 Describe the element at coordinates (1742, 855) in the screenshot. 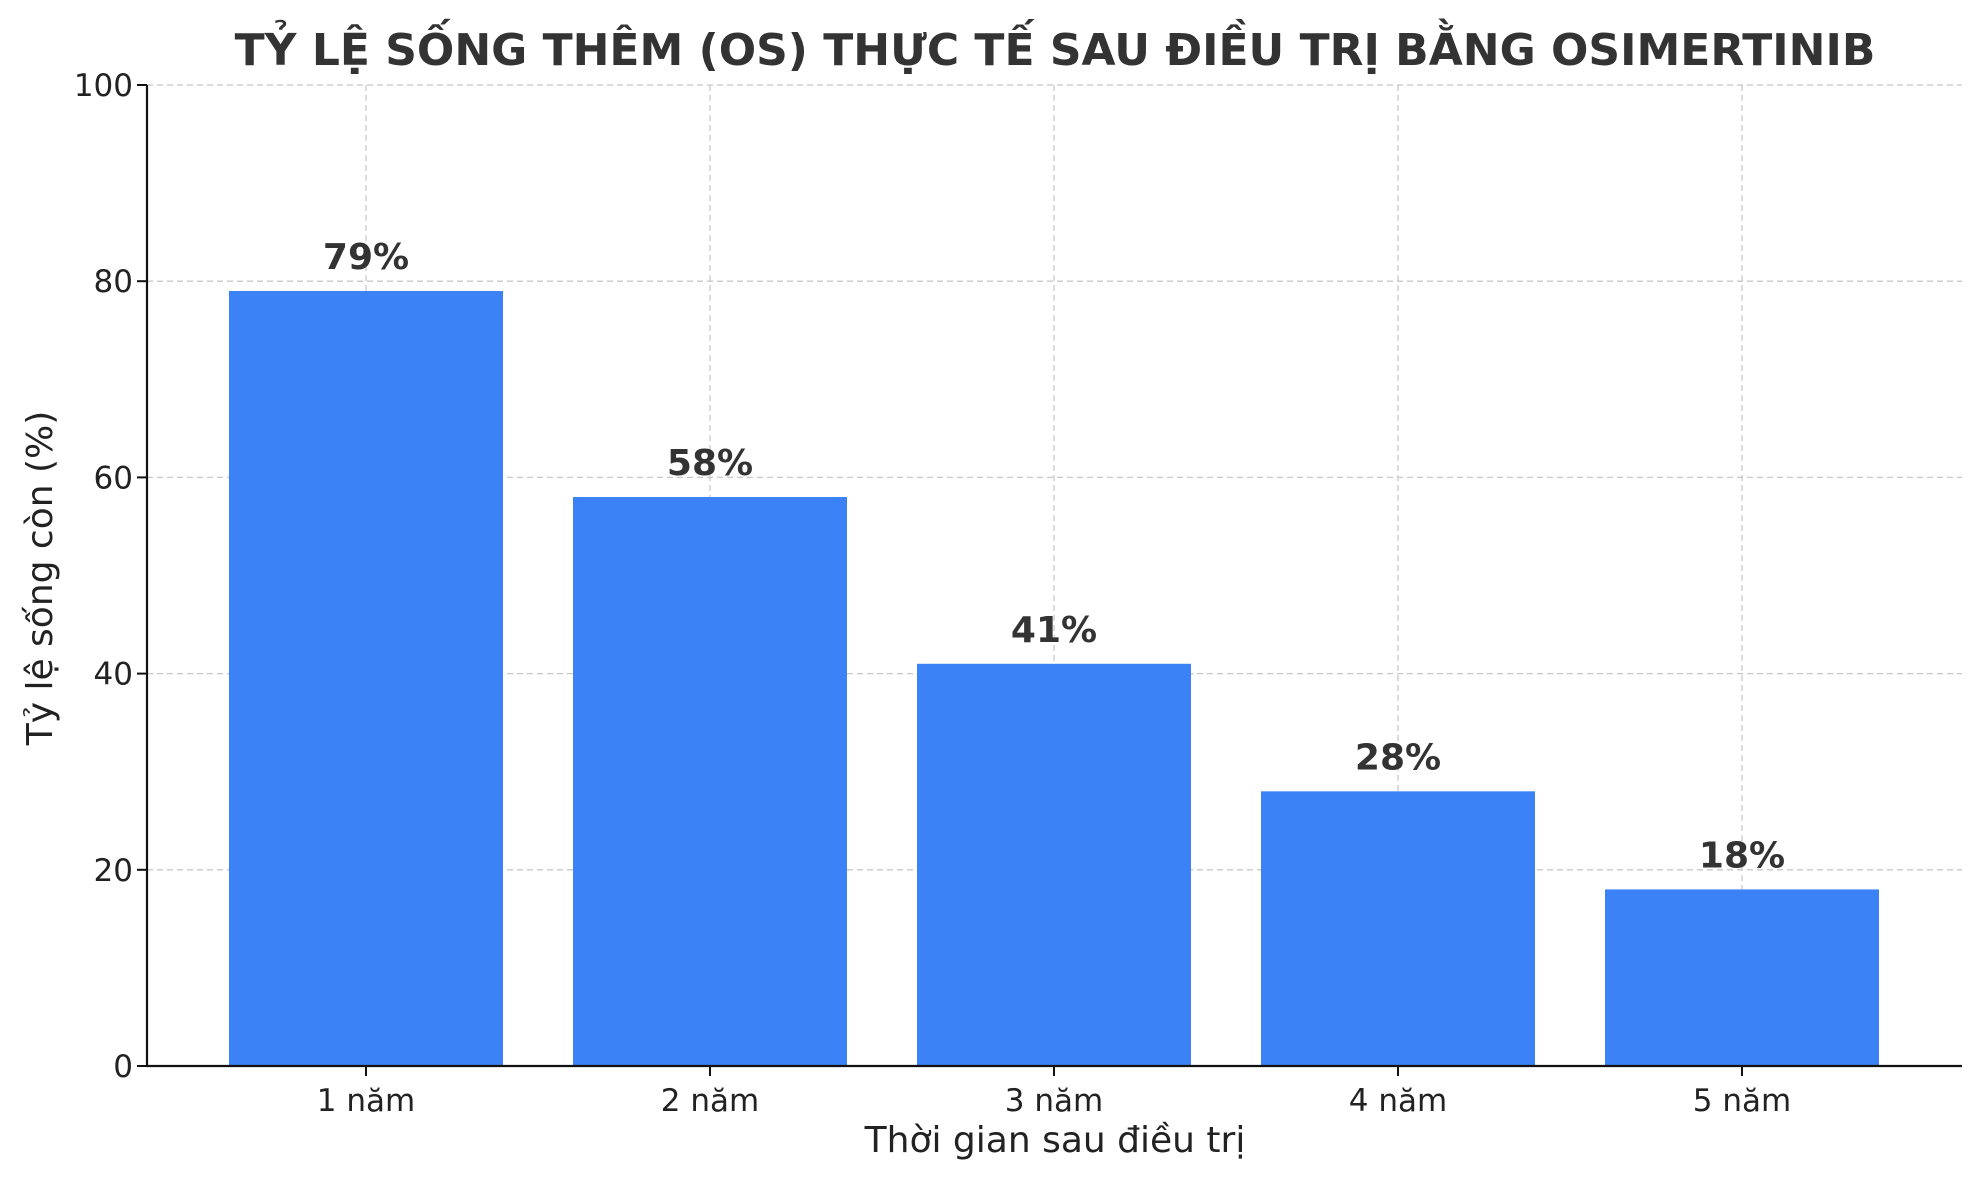

I see `data-label: 18%` at that location.